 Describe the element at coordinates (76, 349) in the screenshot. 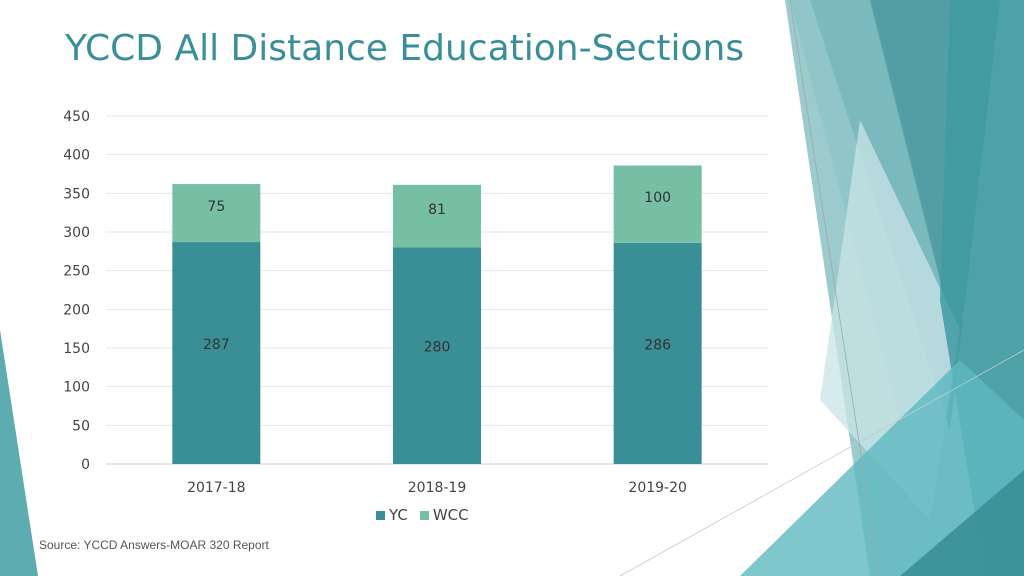

I see `y-tick-label: 150` at that location.